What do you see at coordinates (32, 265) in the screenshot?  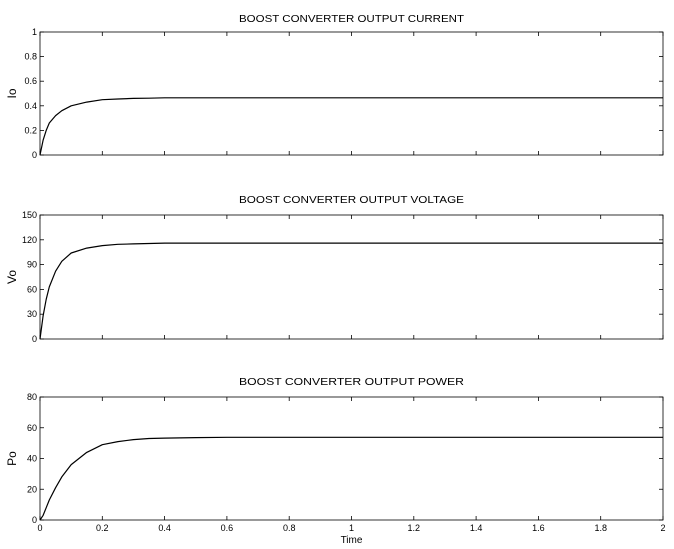 I see `y-tick-label: 90` at bounding box center [32, 265].